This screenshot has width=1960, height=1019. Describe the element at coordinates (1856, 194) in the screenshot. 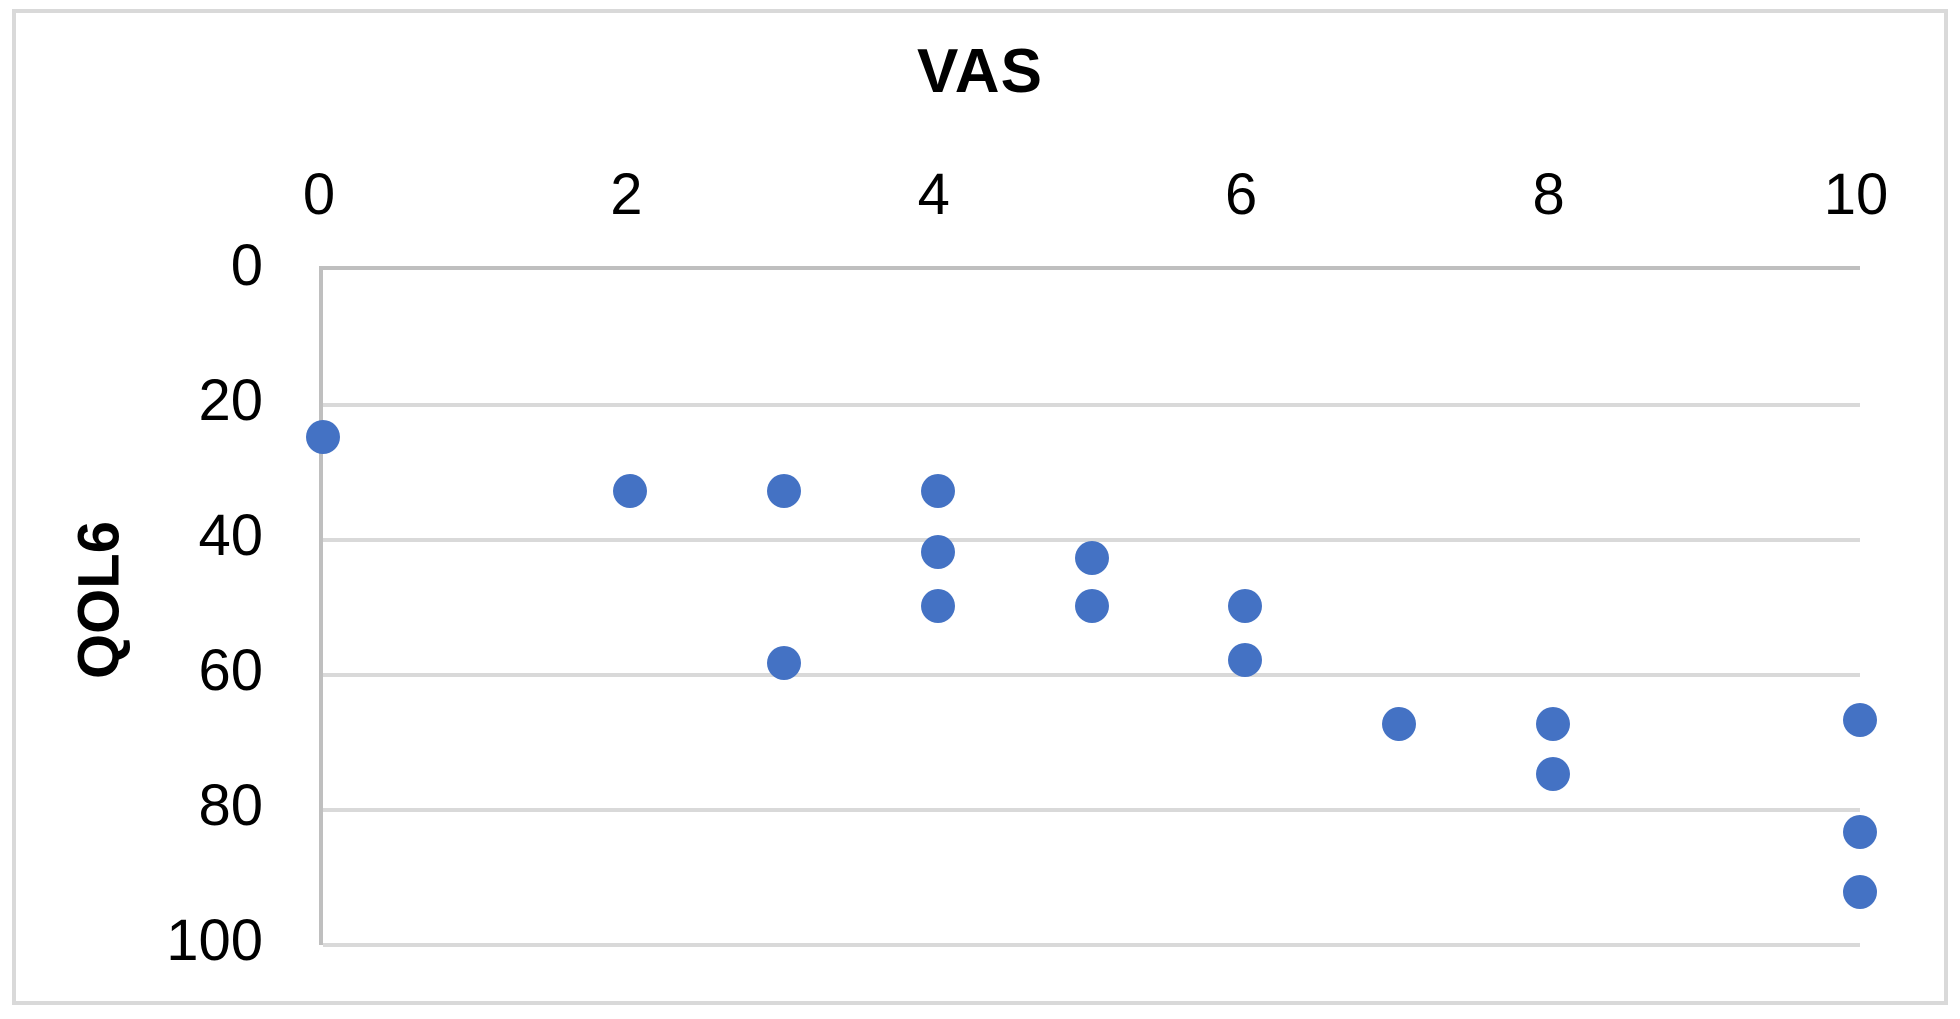

I see `x-tick-label: 10` at that location.